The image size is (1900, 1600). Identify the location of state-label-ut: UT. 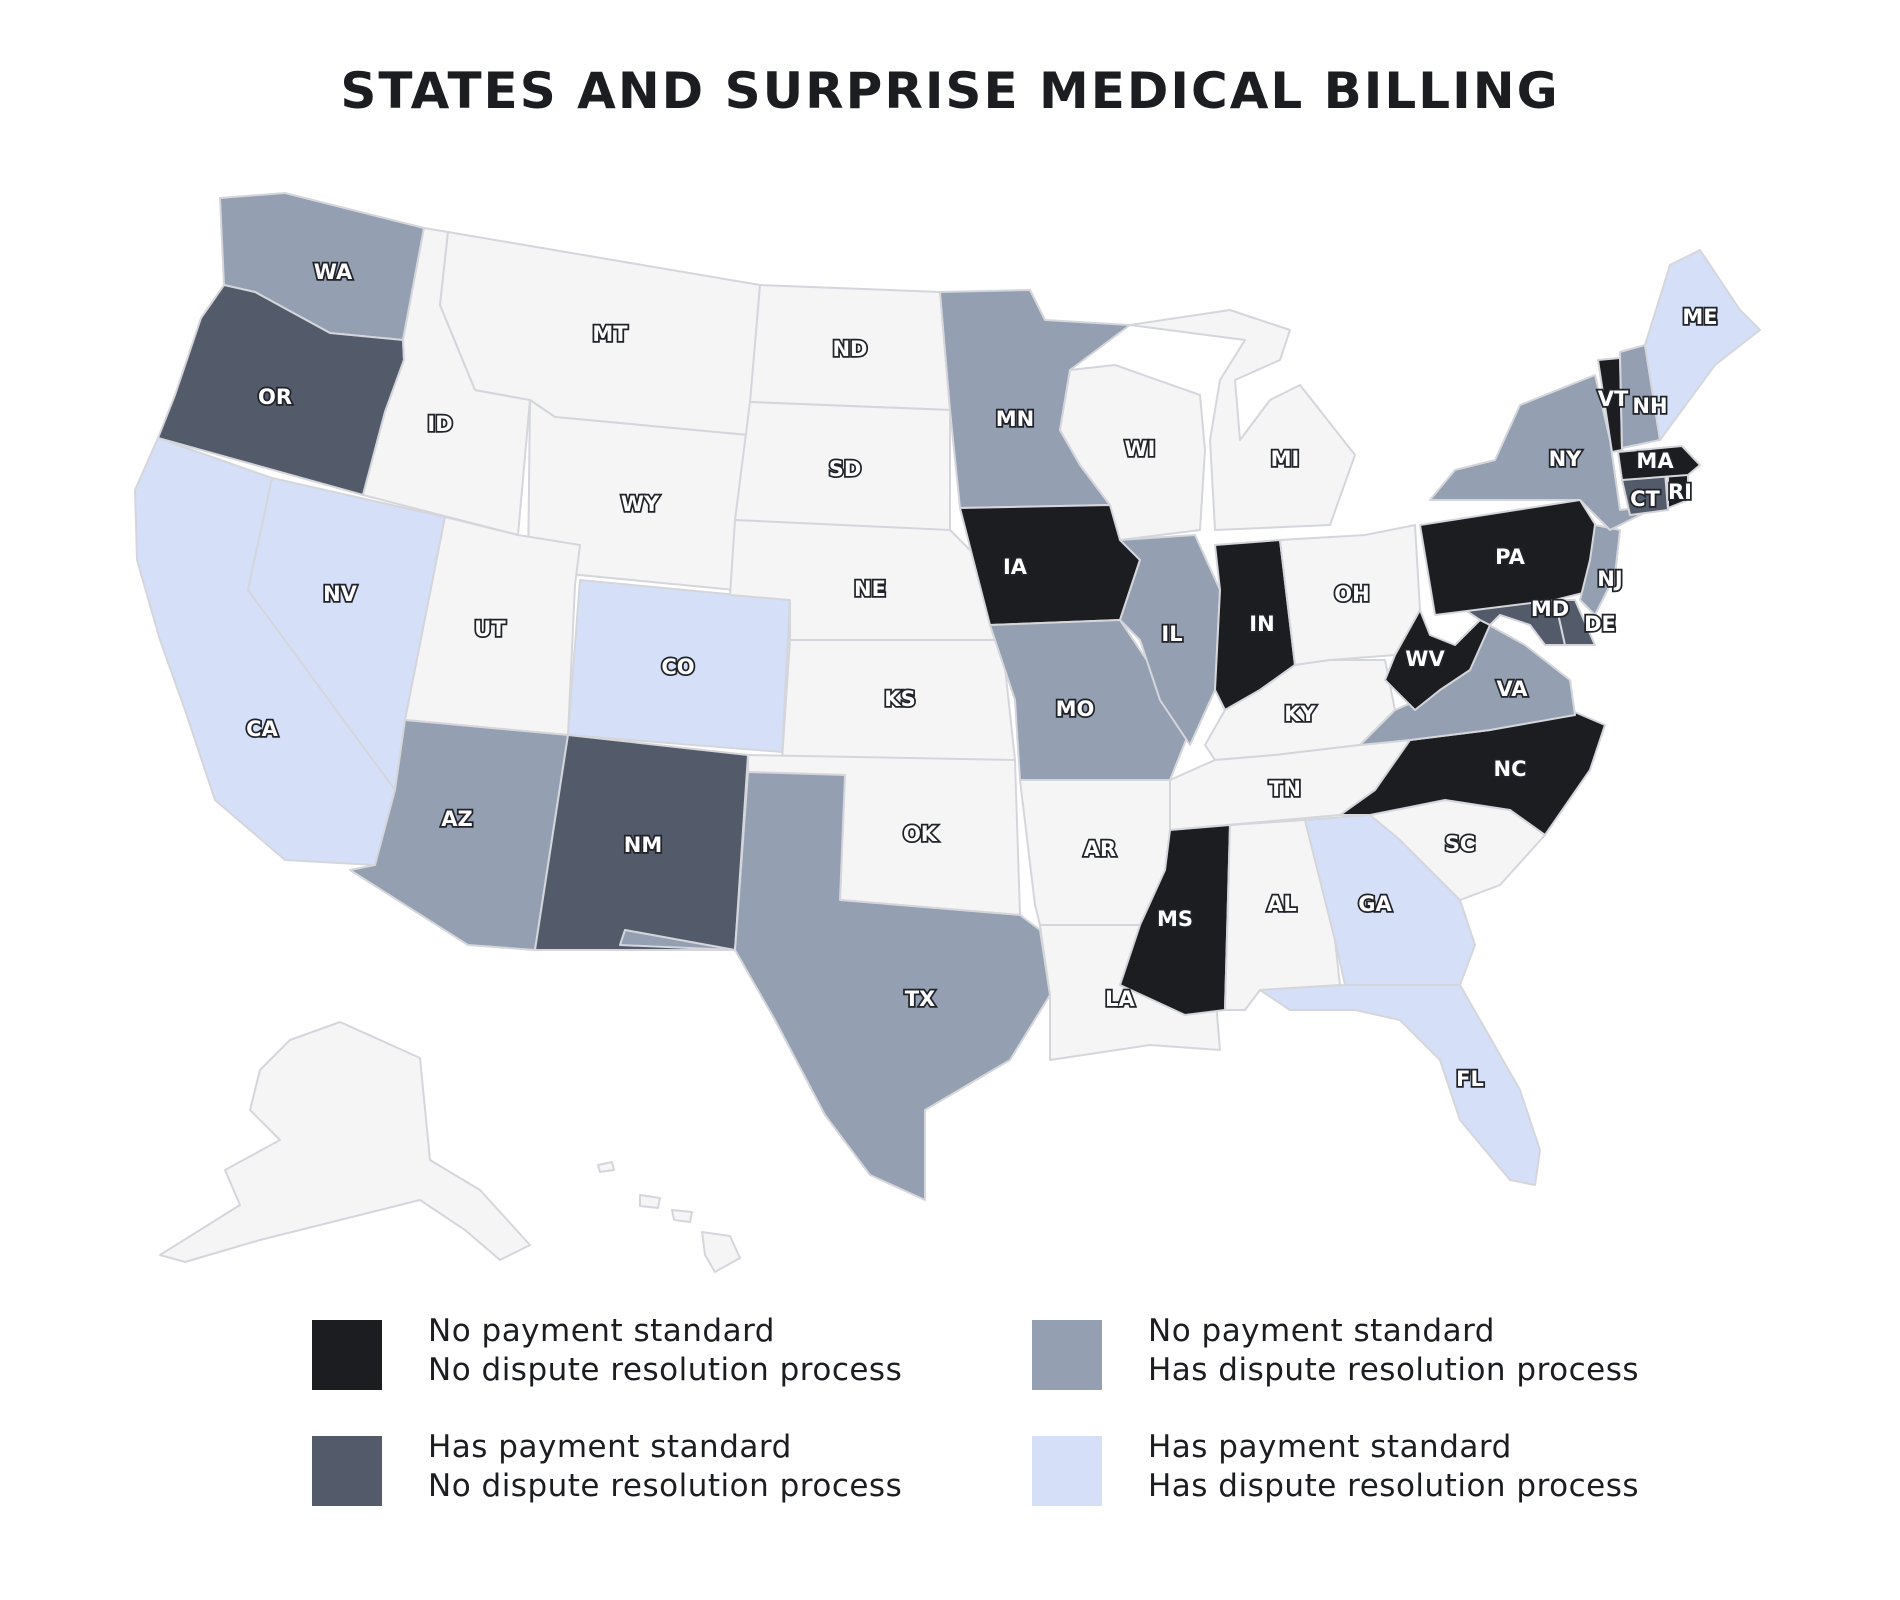
(490, 629).